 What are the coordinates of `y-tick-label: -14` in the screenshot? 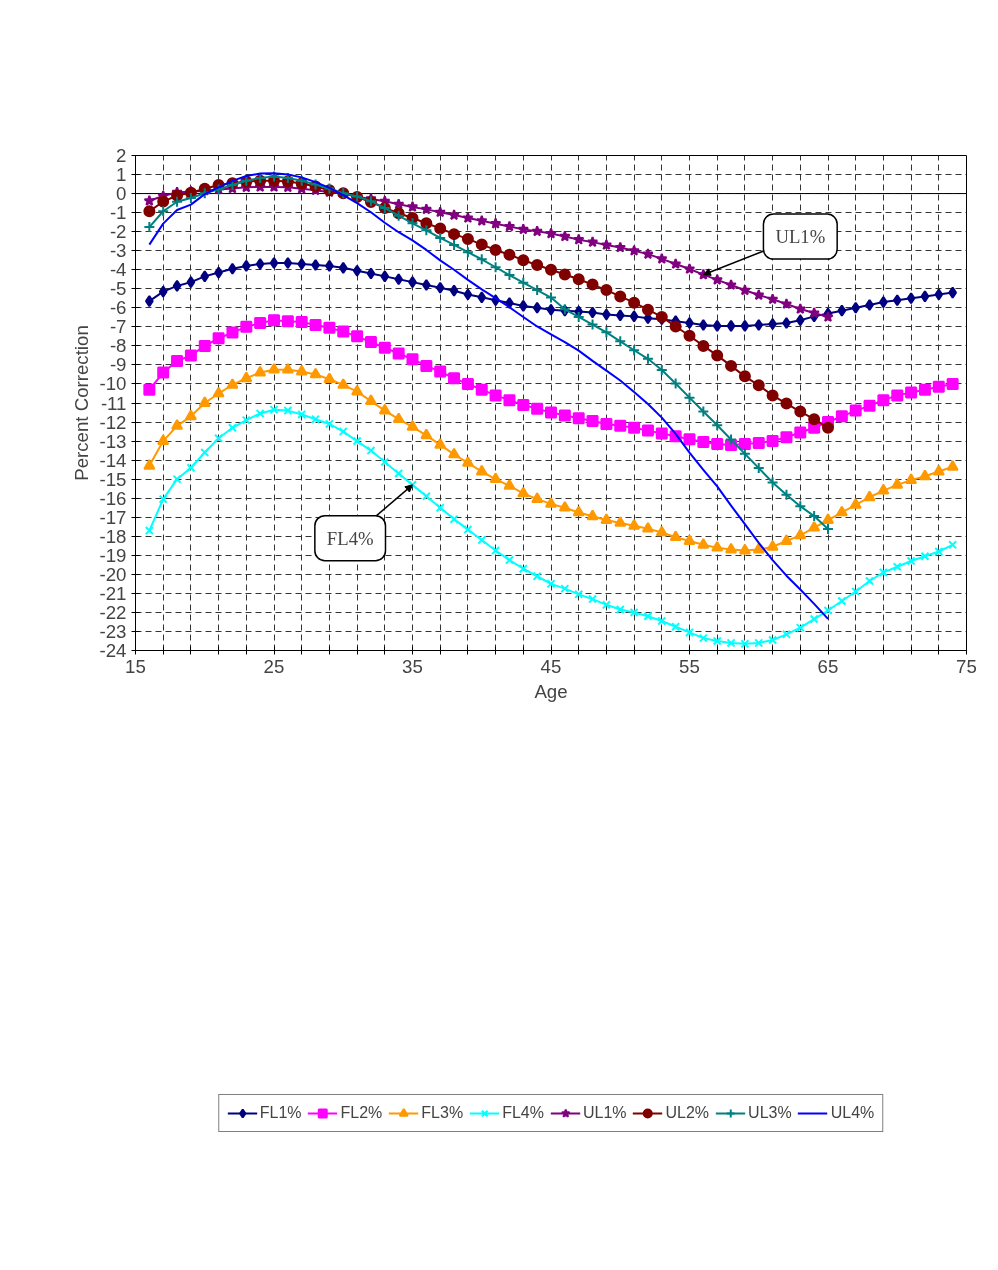 It's located at (113, 460).